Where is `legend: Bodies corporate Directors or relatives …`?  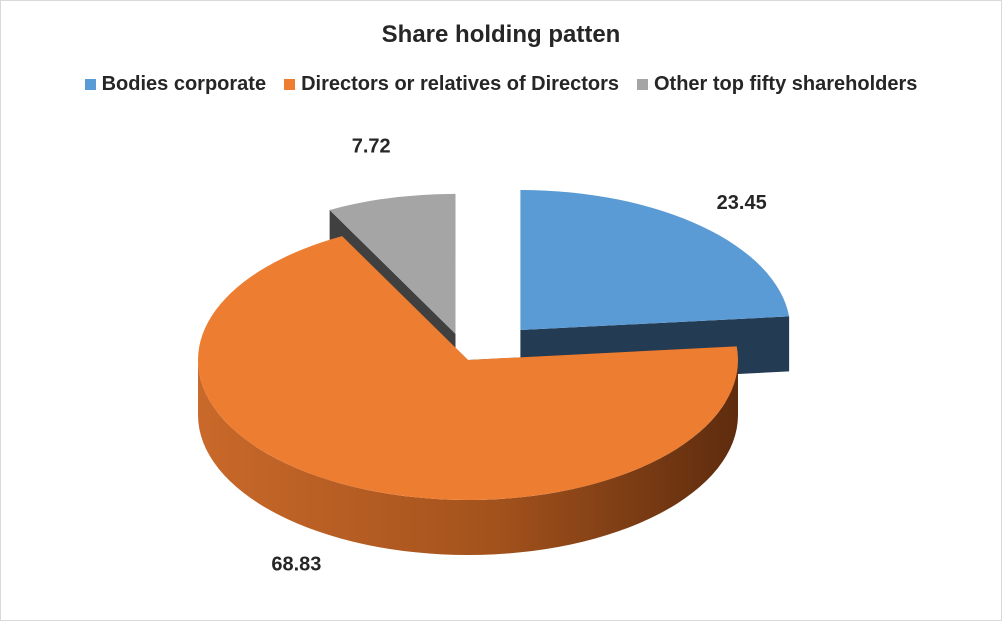
legend: Bodies corporate Directors or relatives … is located at coordinates (501, 84).